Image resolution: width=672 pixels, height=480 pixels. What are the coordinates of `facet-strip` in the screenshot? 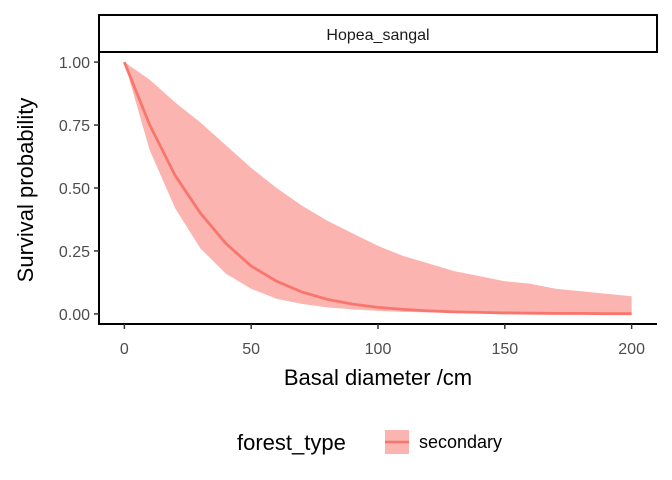 It's located at (378, 33).